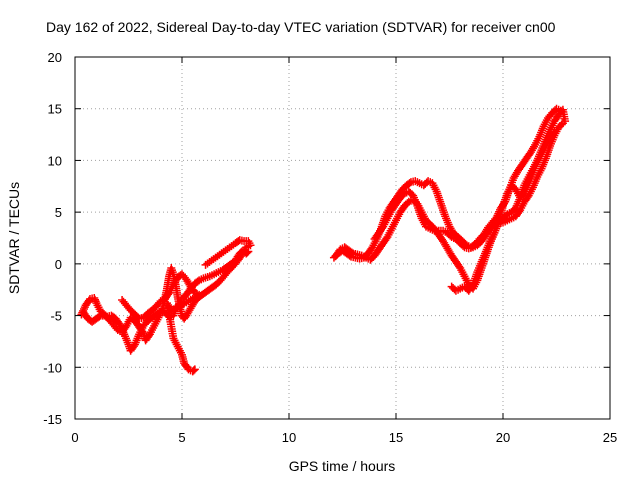 Image resolution: width=640 pixels, height=480 pixels. Describe the element at coordinates (503, 437) in the screenshot. I see `x-tick-label: 20` at that location.